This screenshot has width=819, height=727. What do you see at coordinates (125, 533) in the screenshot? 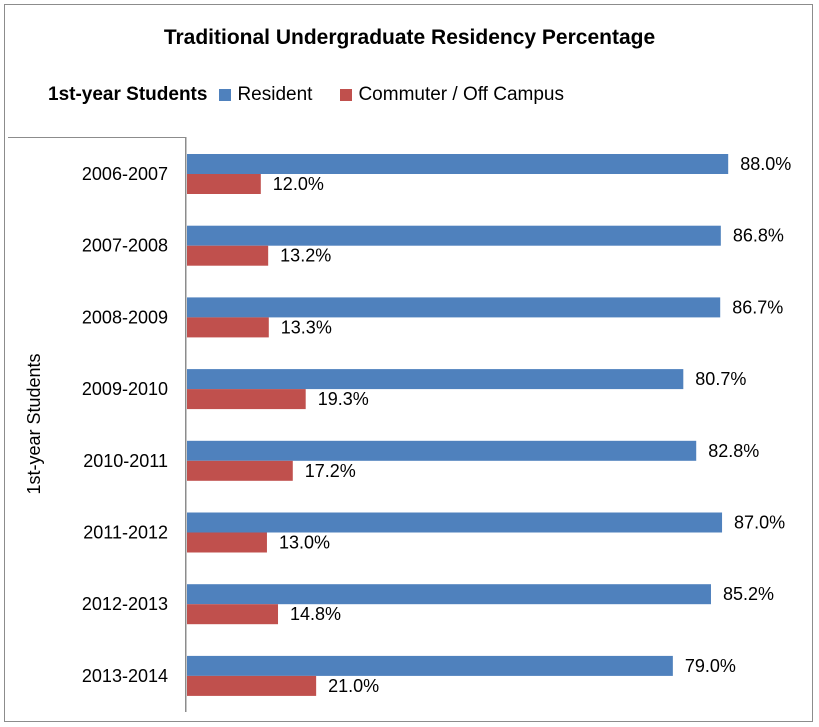
I see `category-tick-label: 2011-2012` at bounding box center [125, 533].